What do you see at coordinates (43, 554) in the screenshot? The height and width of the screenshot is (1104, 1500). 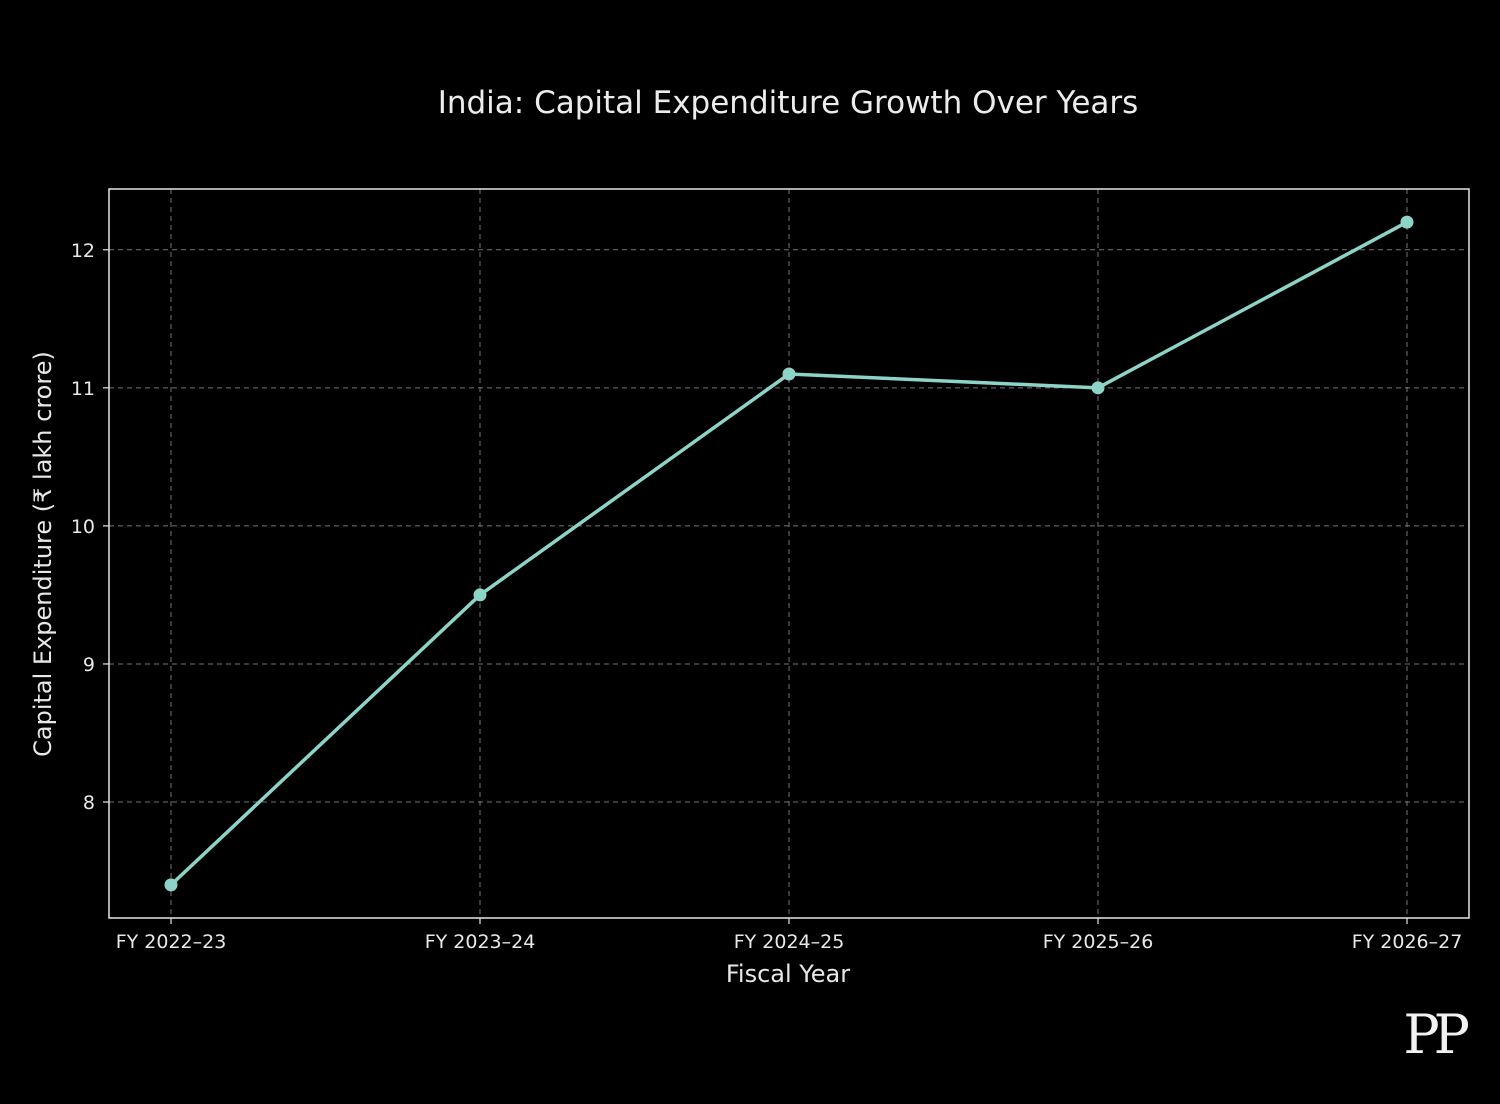 I see `y-axis-label: Capital Expenditure (₹ lakh crore)` at bounding box center [43, 554].